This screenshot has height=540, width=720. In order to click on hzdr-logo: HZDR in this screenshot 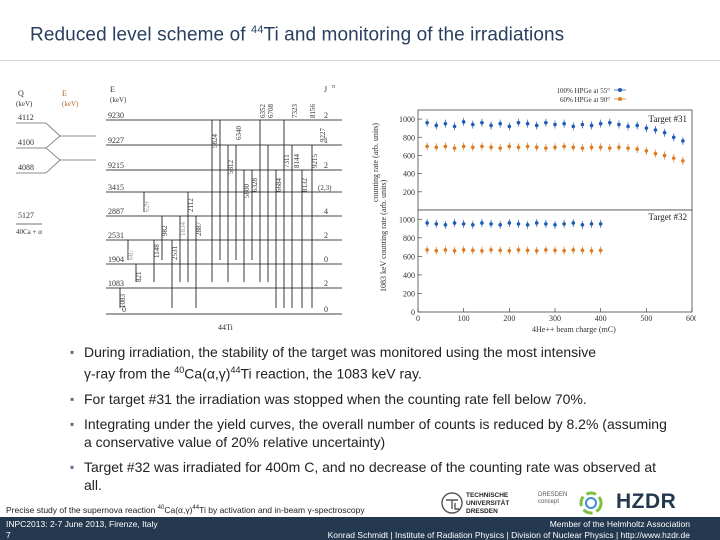, I will do `click(646, 501)`.